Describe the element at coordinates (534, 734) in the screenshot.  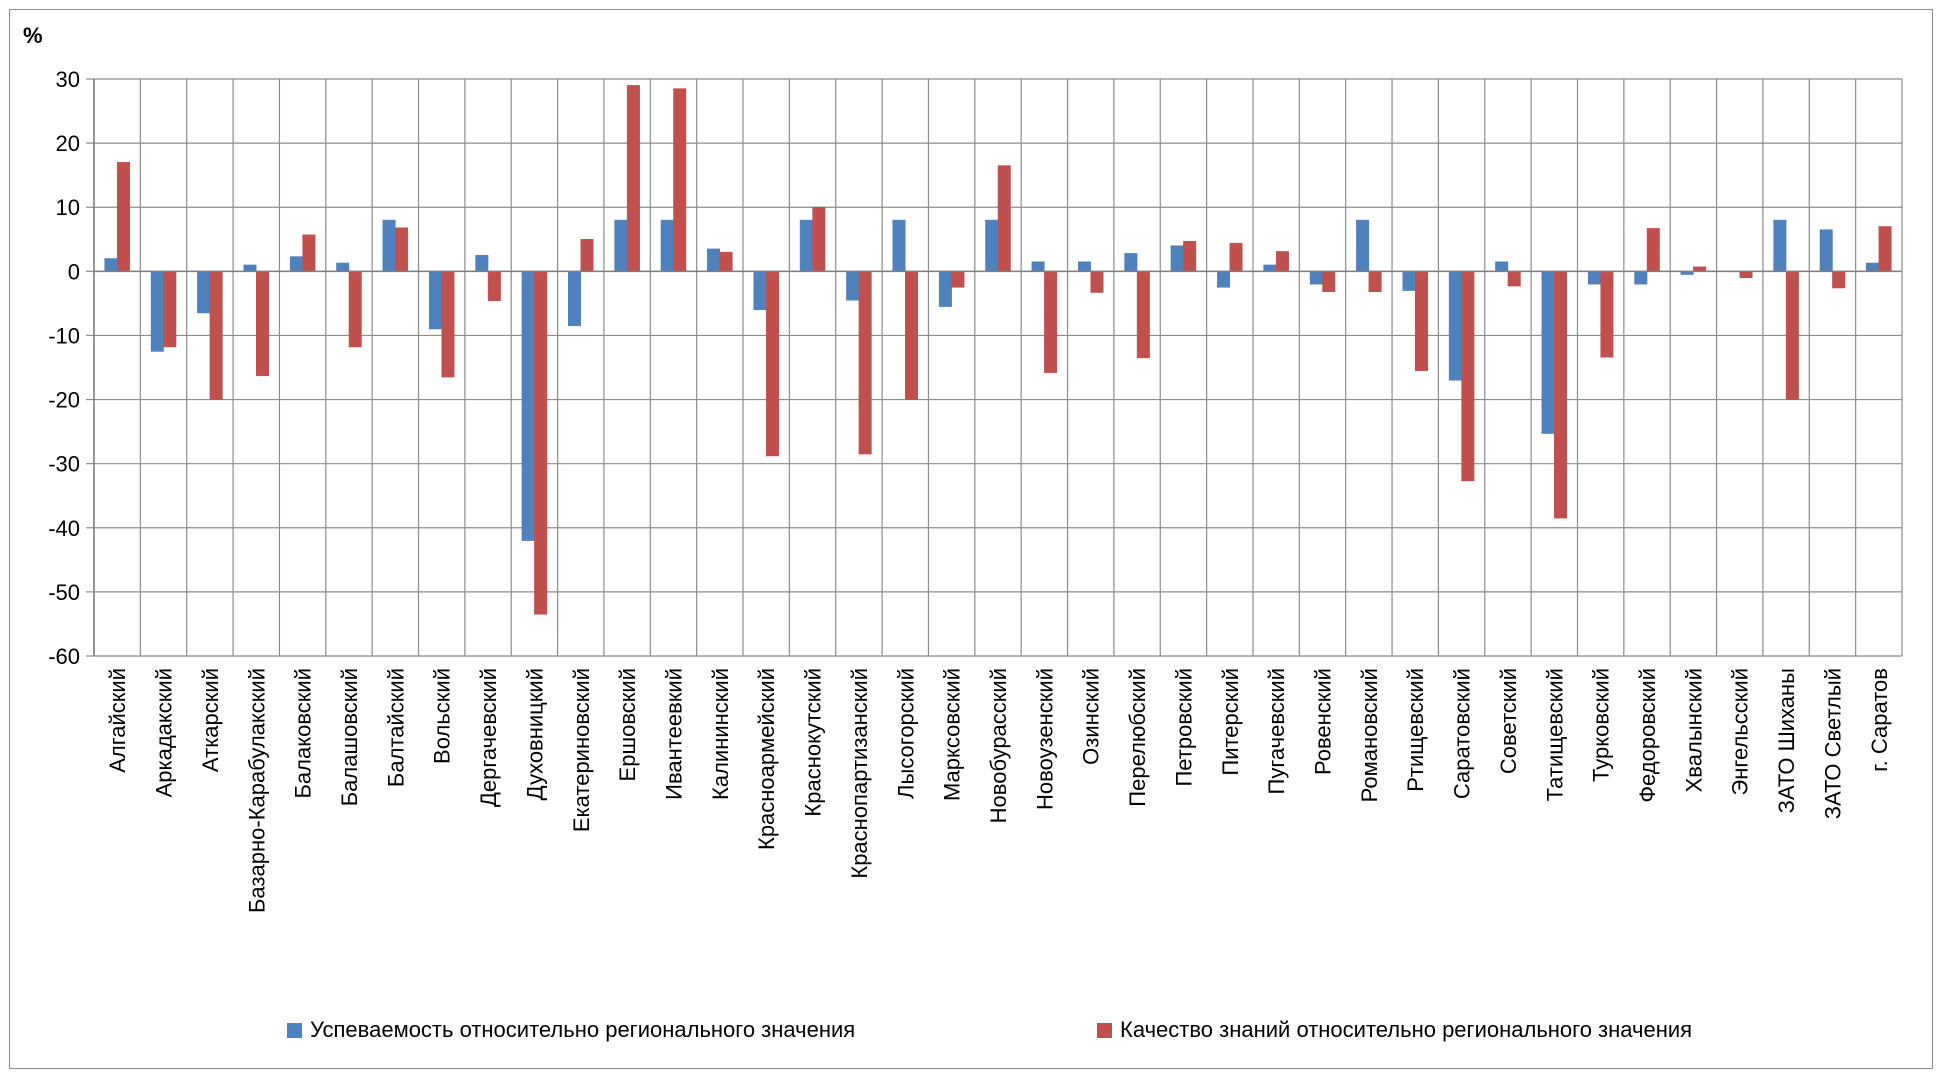
I see `x-category-label: Духовницкий` at that location.